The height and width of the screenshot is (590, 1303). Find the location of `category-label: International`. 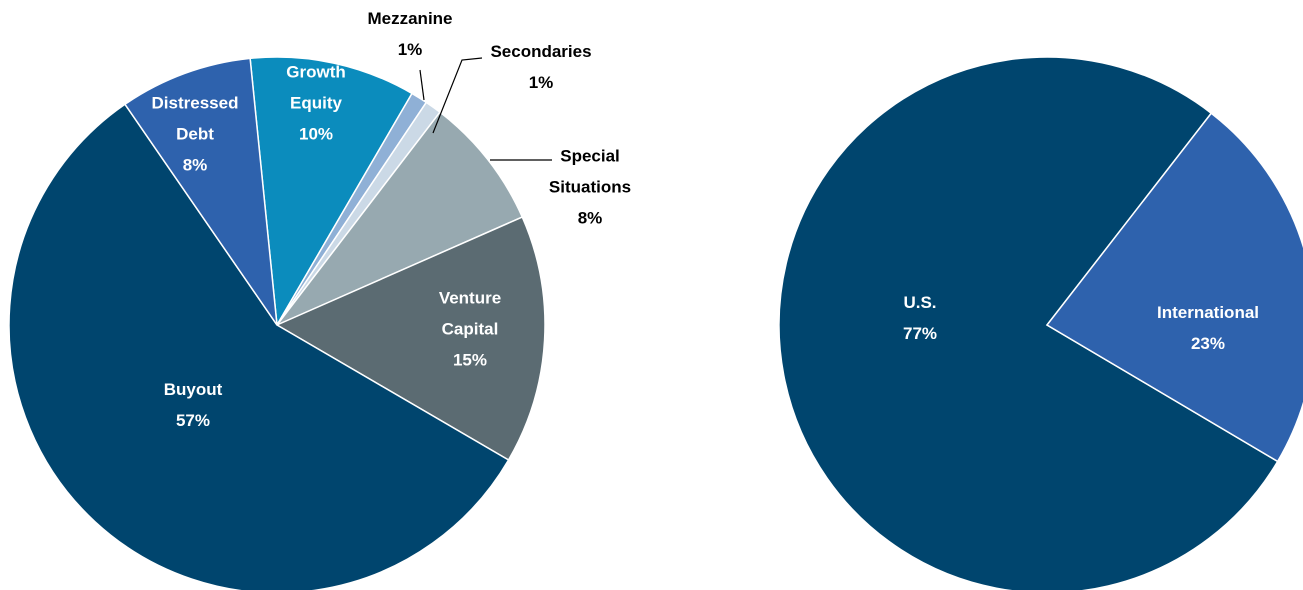

category-label: International is located at coordinates (1208, 312).